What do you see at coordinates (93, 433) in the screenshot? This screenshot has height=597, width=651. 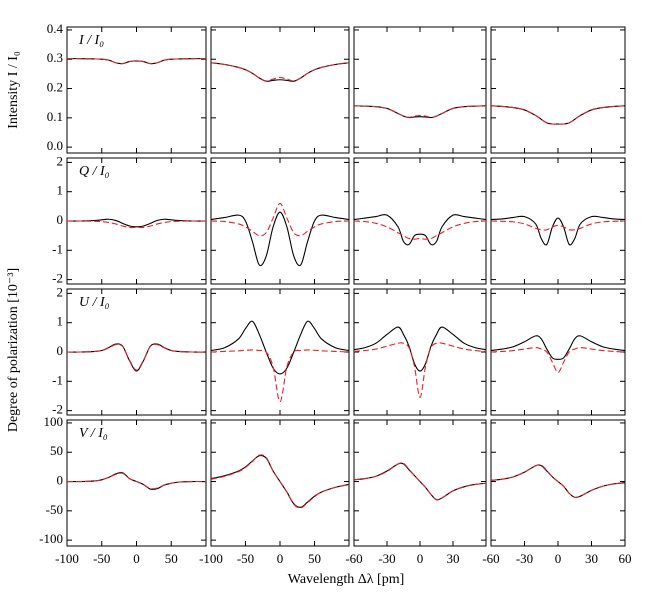 I see `panel-label: V / I₀` at bounding box center [93, 433].